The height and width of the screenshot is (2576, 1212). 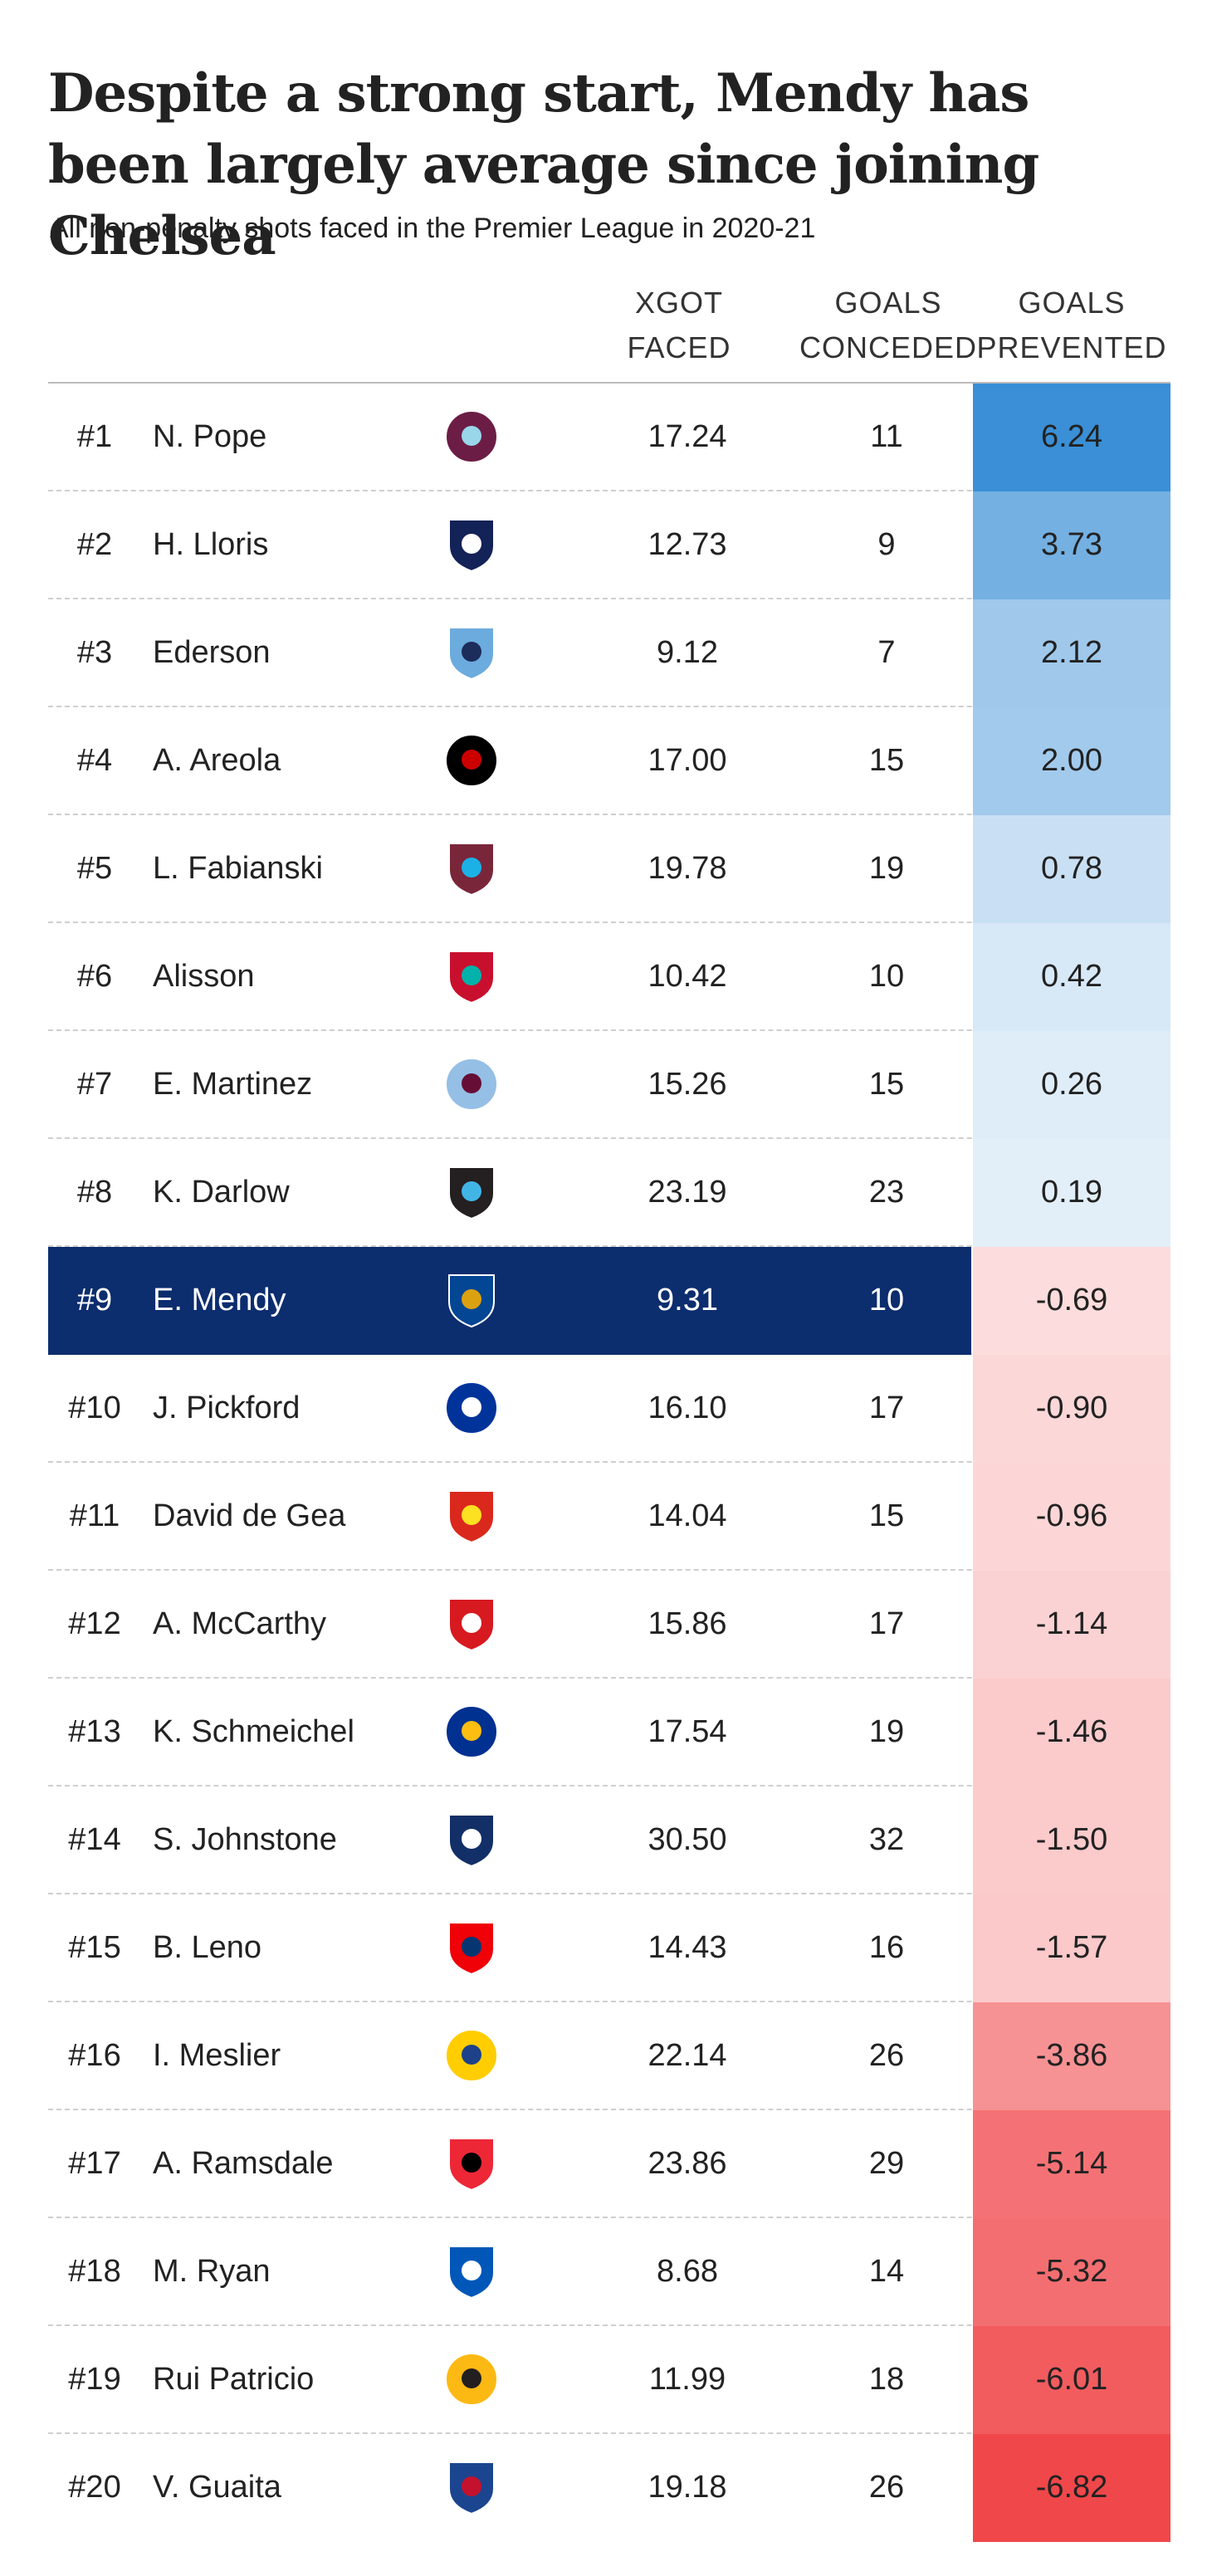 I want to click on goals-prevented-cell: 2.00, so click(x=1071, y=761).